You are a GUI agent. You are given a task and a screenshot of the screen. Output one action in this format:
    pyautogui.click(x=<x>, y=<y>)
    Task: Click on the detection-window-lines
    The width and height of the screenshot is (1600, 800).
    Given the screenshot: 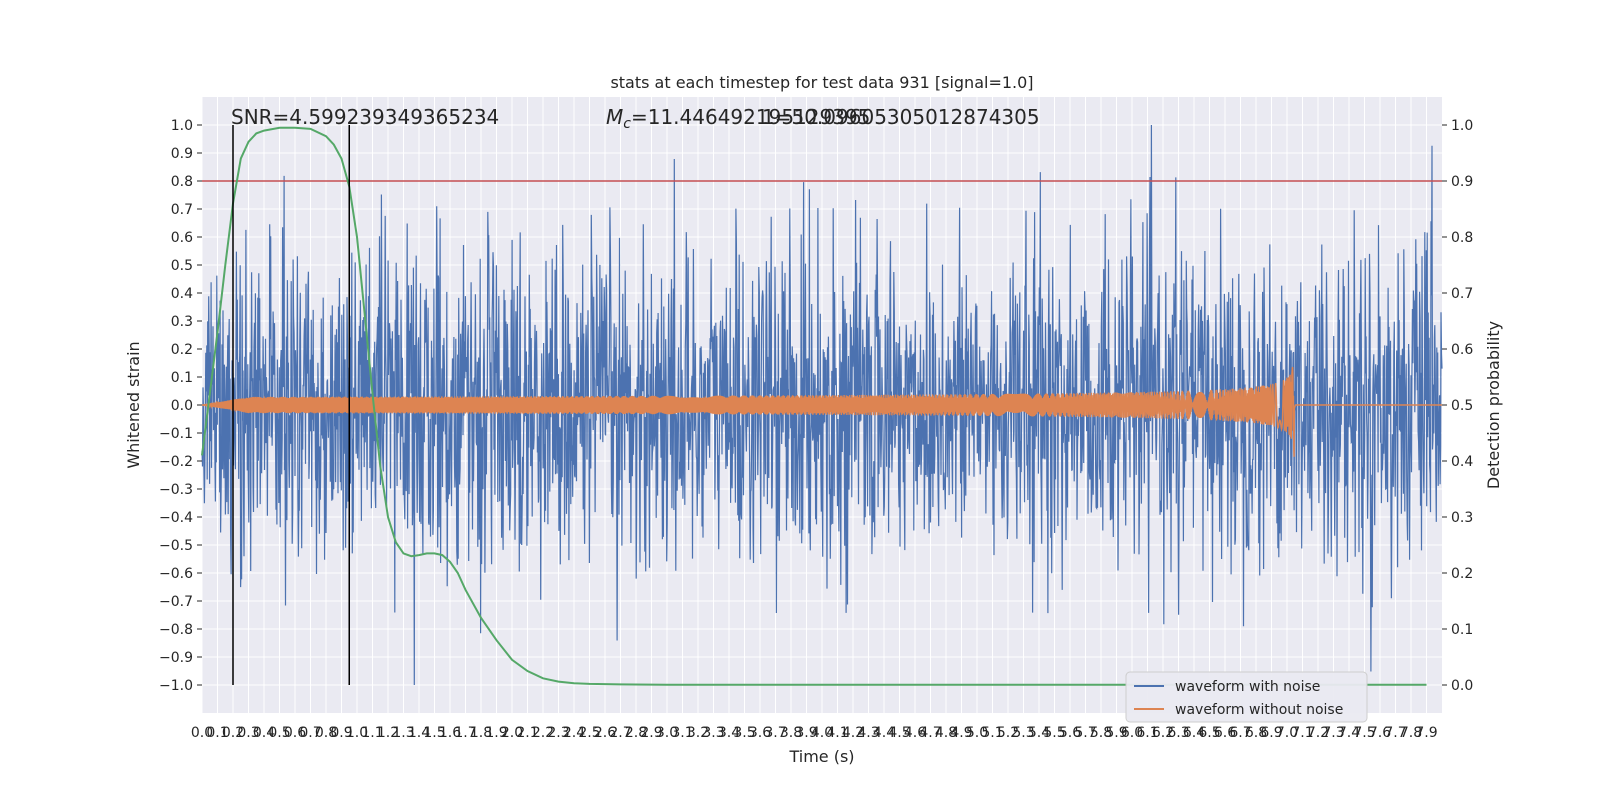 What is the action you would take?
    pyautogui.click(x=291, y=405)
    